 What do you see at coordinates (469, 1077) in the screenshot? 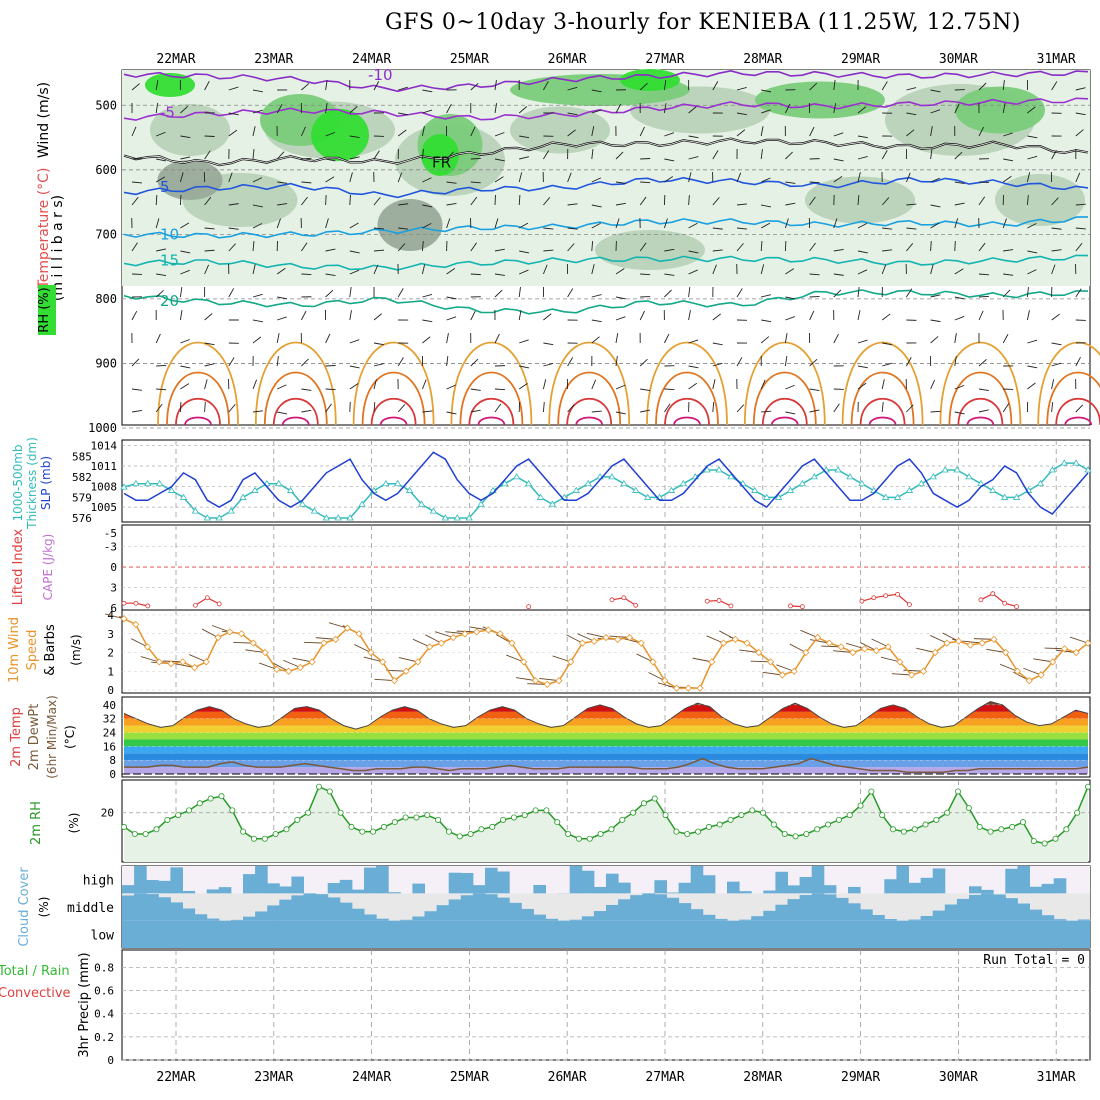
I see `date-label-bottom: 25MAR` at bounding box center [469, 1077].